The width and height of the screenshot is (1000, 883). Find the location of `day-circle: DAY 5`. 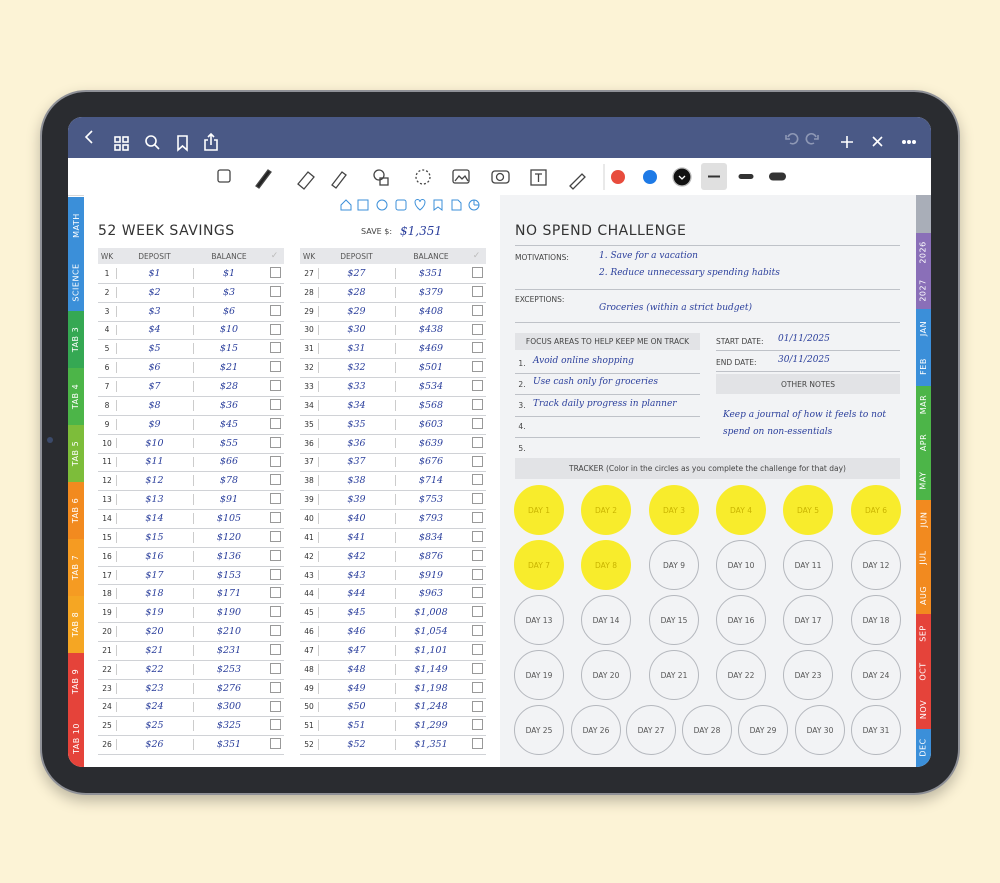

day-circle: DAY 5 is located at coordinates (808, 510).